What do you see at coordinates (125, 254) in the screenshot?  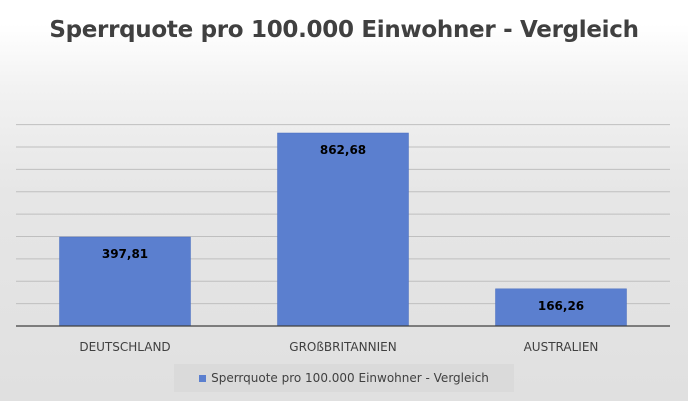 I see `data-label: 397,81` at bounding box center [125, 254].